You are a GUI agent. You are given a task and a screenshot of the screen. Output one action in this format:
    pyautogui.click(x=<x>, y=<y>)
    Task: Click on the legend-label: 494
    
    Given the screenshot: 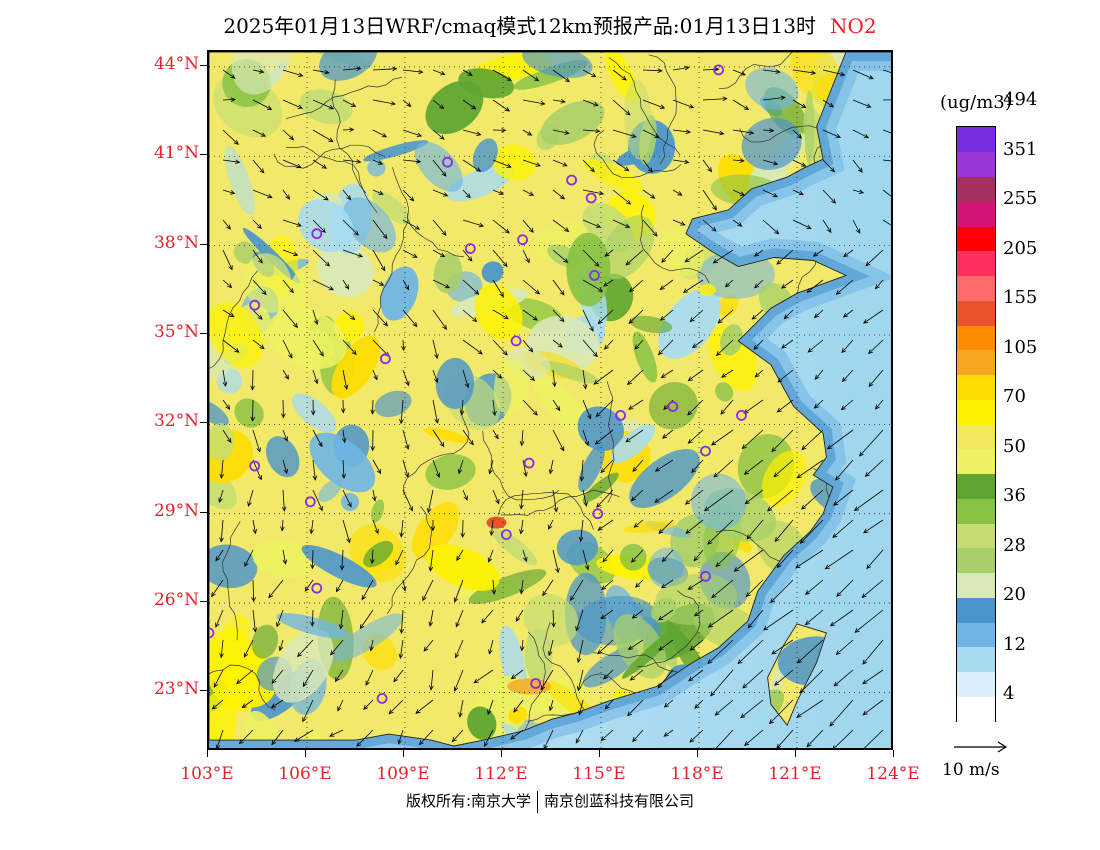 What is the action you would take?
    pyautogui.click(x=1020, y=100)
    